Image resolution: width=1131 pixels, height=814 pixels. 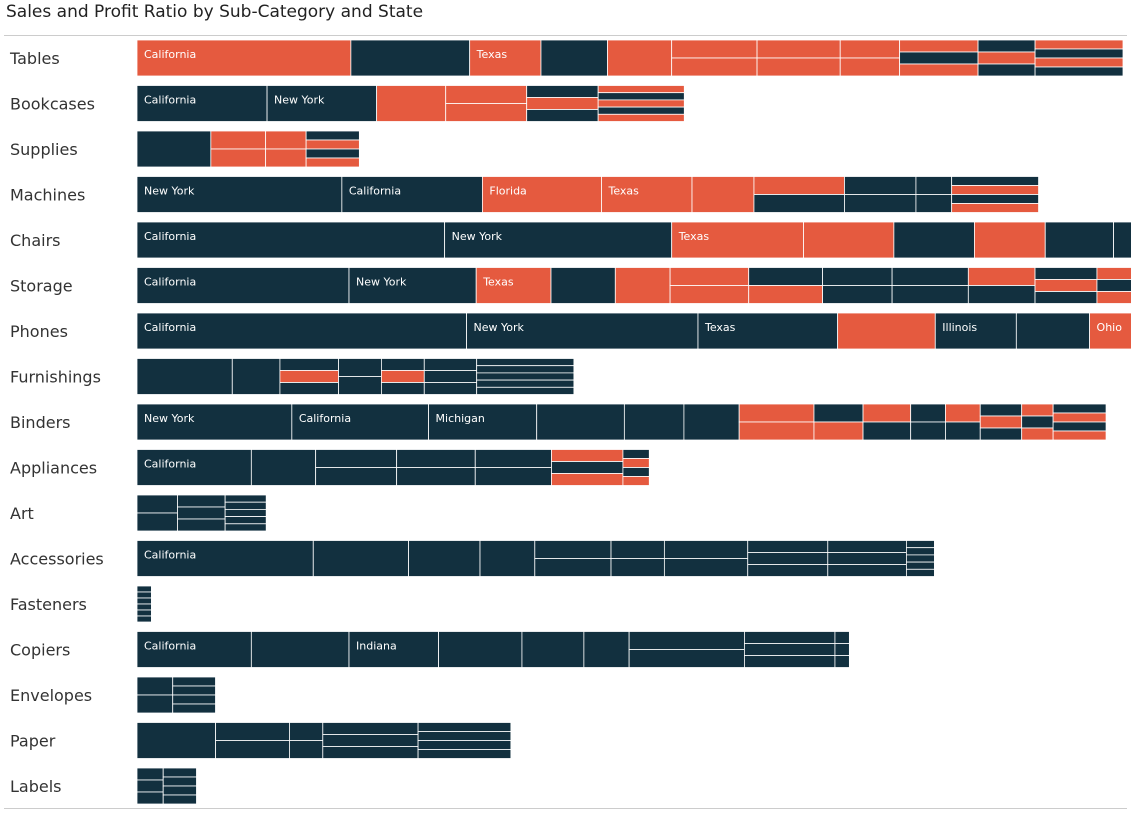 I want to click on state-label-michigan: Michigan, so click(x=460, y=418).